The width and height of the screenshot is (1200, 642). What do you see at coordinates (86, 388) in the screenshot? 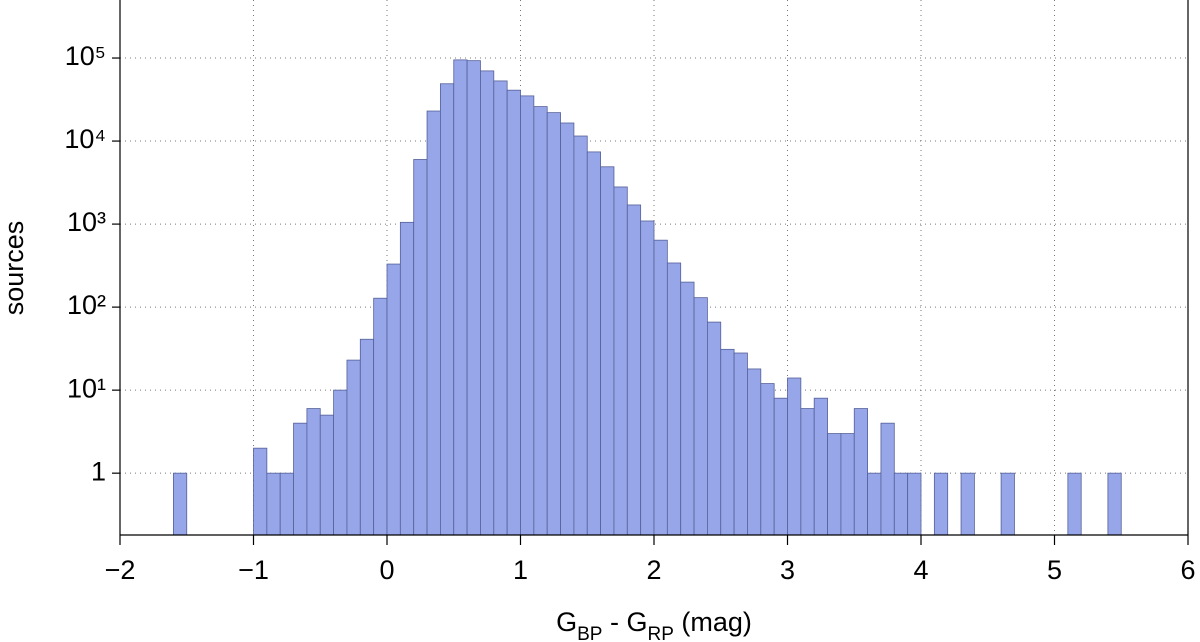
I see `y-tick-label: 10¹` at bounding box center [86, 388].